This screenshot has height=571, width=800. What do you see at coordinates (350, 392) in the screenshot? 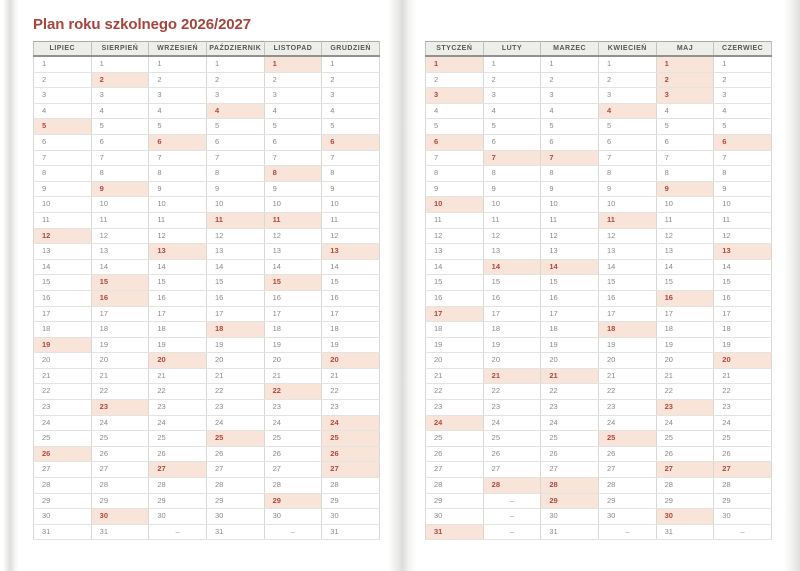
I see `day-cell: 22` at bounding box center [350, 392].